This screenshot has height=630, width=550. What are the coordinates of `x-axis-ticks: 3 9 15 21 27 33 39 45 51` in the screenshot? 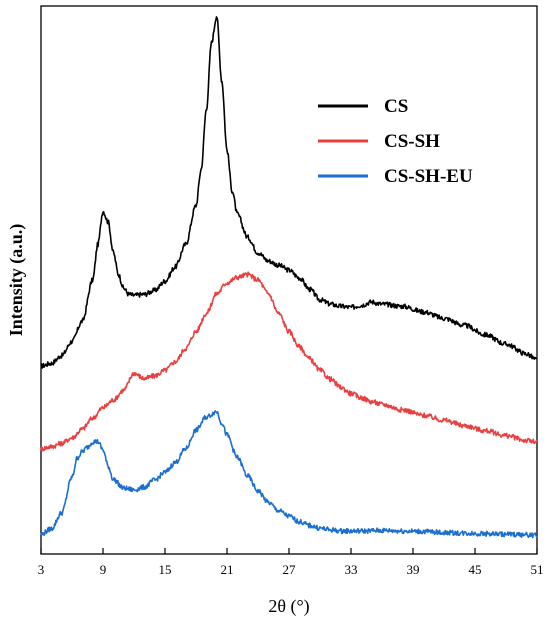 It's located at (291, 562).